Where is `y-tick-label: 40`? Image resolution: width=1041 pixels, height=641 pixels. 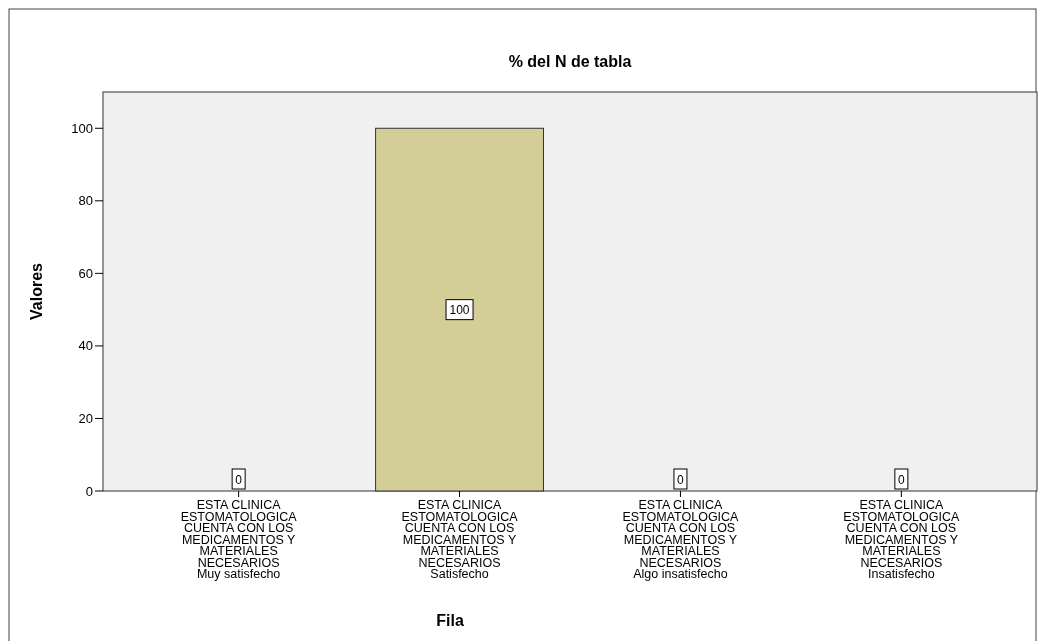 y-tick-label: 40 is located at coordinates (85, 346).